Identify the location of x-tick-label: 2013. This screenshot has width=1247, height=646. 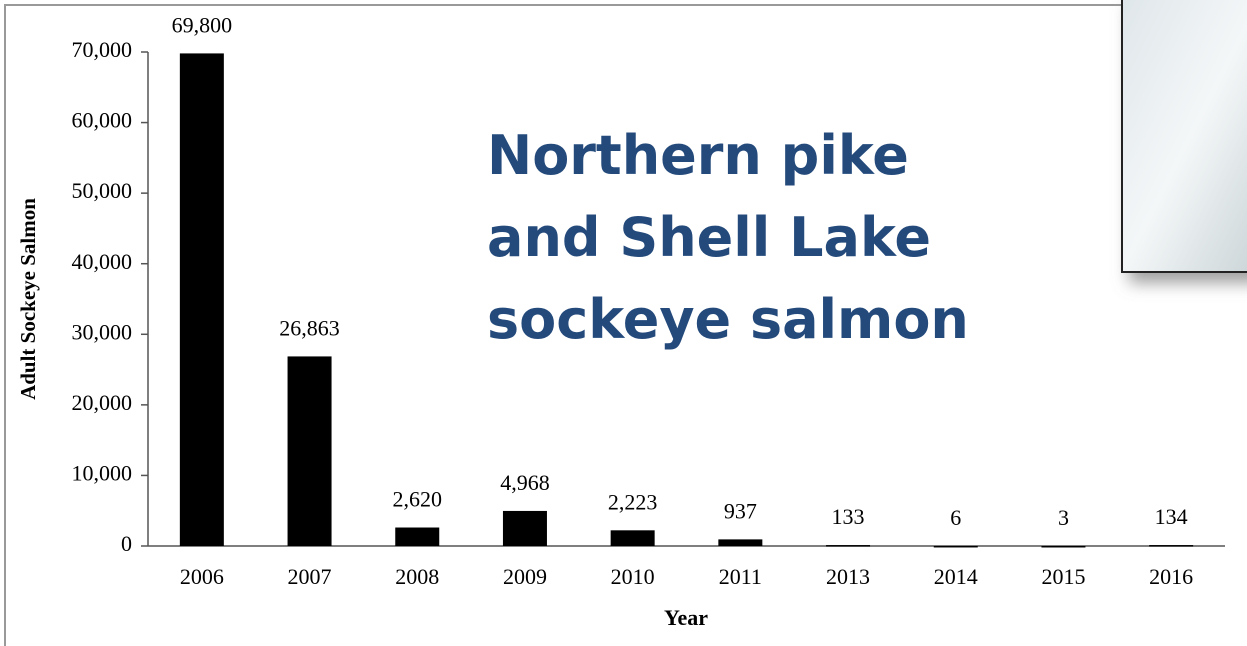
(848, 576).